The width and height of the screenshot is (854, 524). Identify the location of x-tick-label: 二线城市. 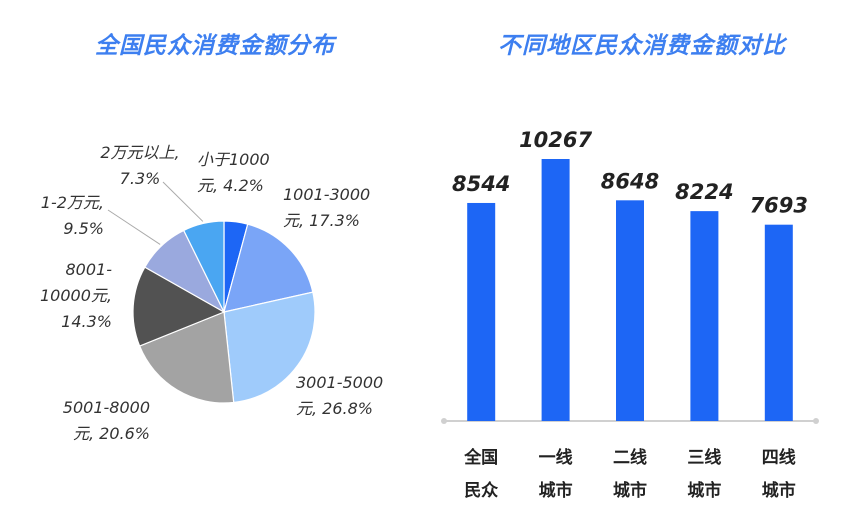
(630, 474).